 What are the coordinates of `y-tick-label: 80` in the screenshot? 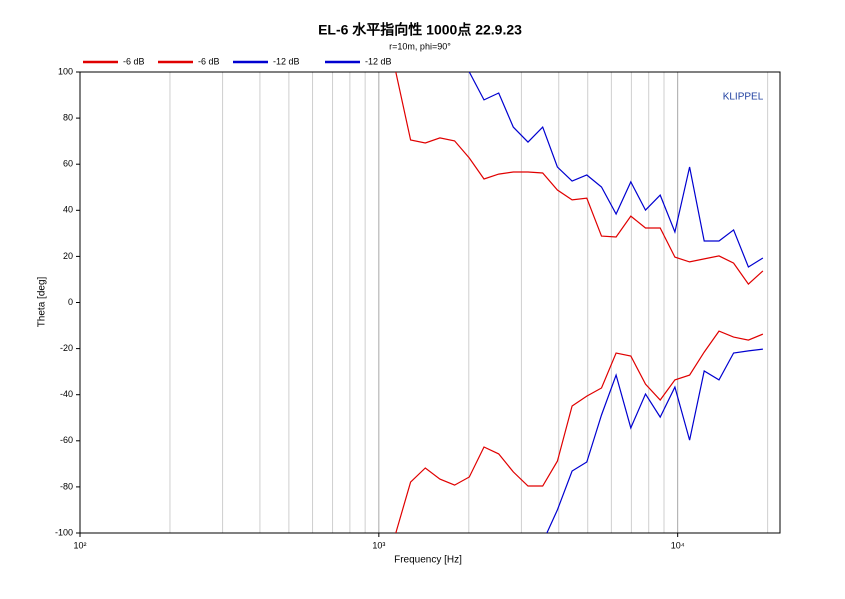 It's located at (68, 117).